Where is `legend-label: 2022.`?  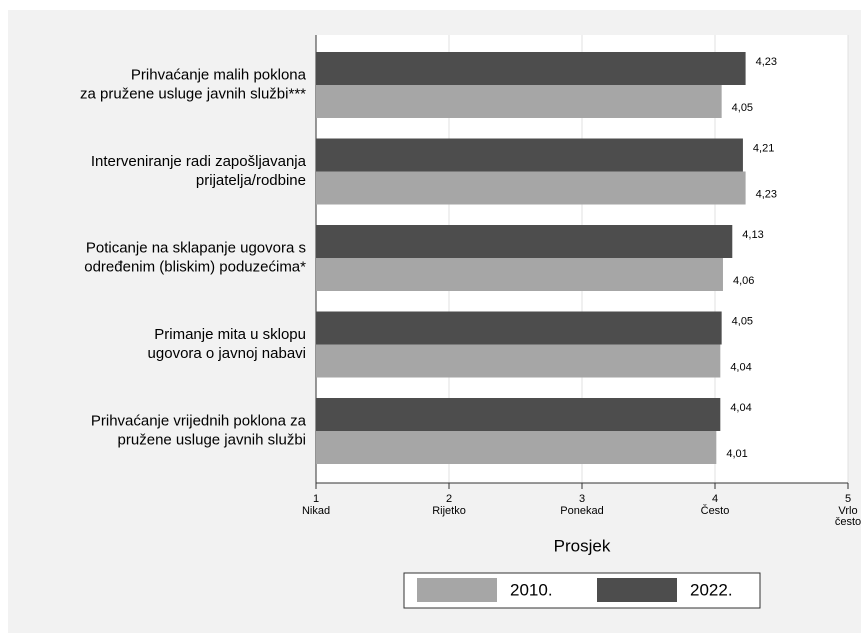
legend-label: 2022. is located at coordinates (711, 589).